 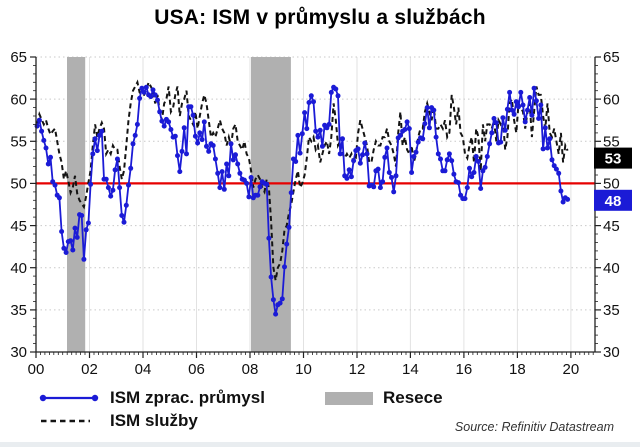 What do you see at coordinates (611, 226) in the screenshot?
I see `y-tick-label-right: 45` at bounding box center [611, 226].